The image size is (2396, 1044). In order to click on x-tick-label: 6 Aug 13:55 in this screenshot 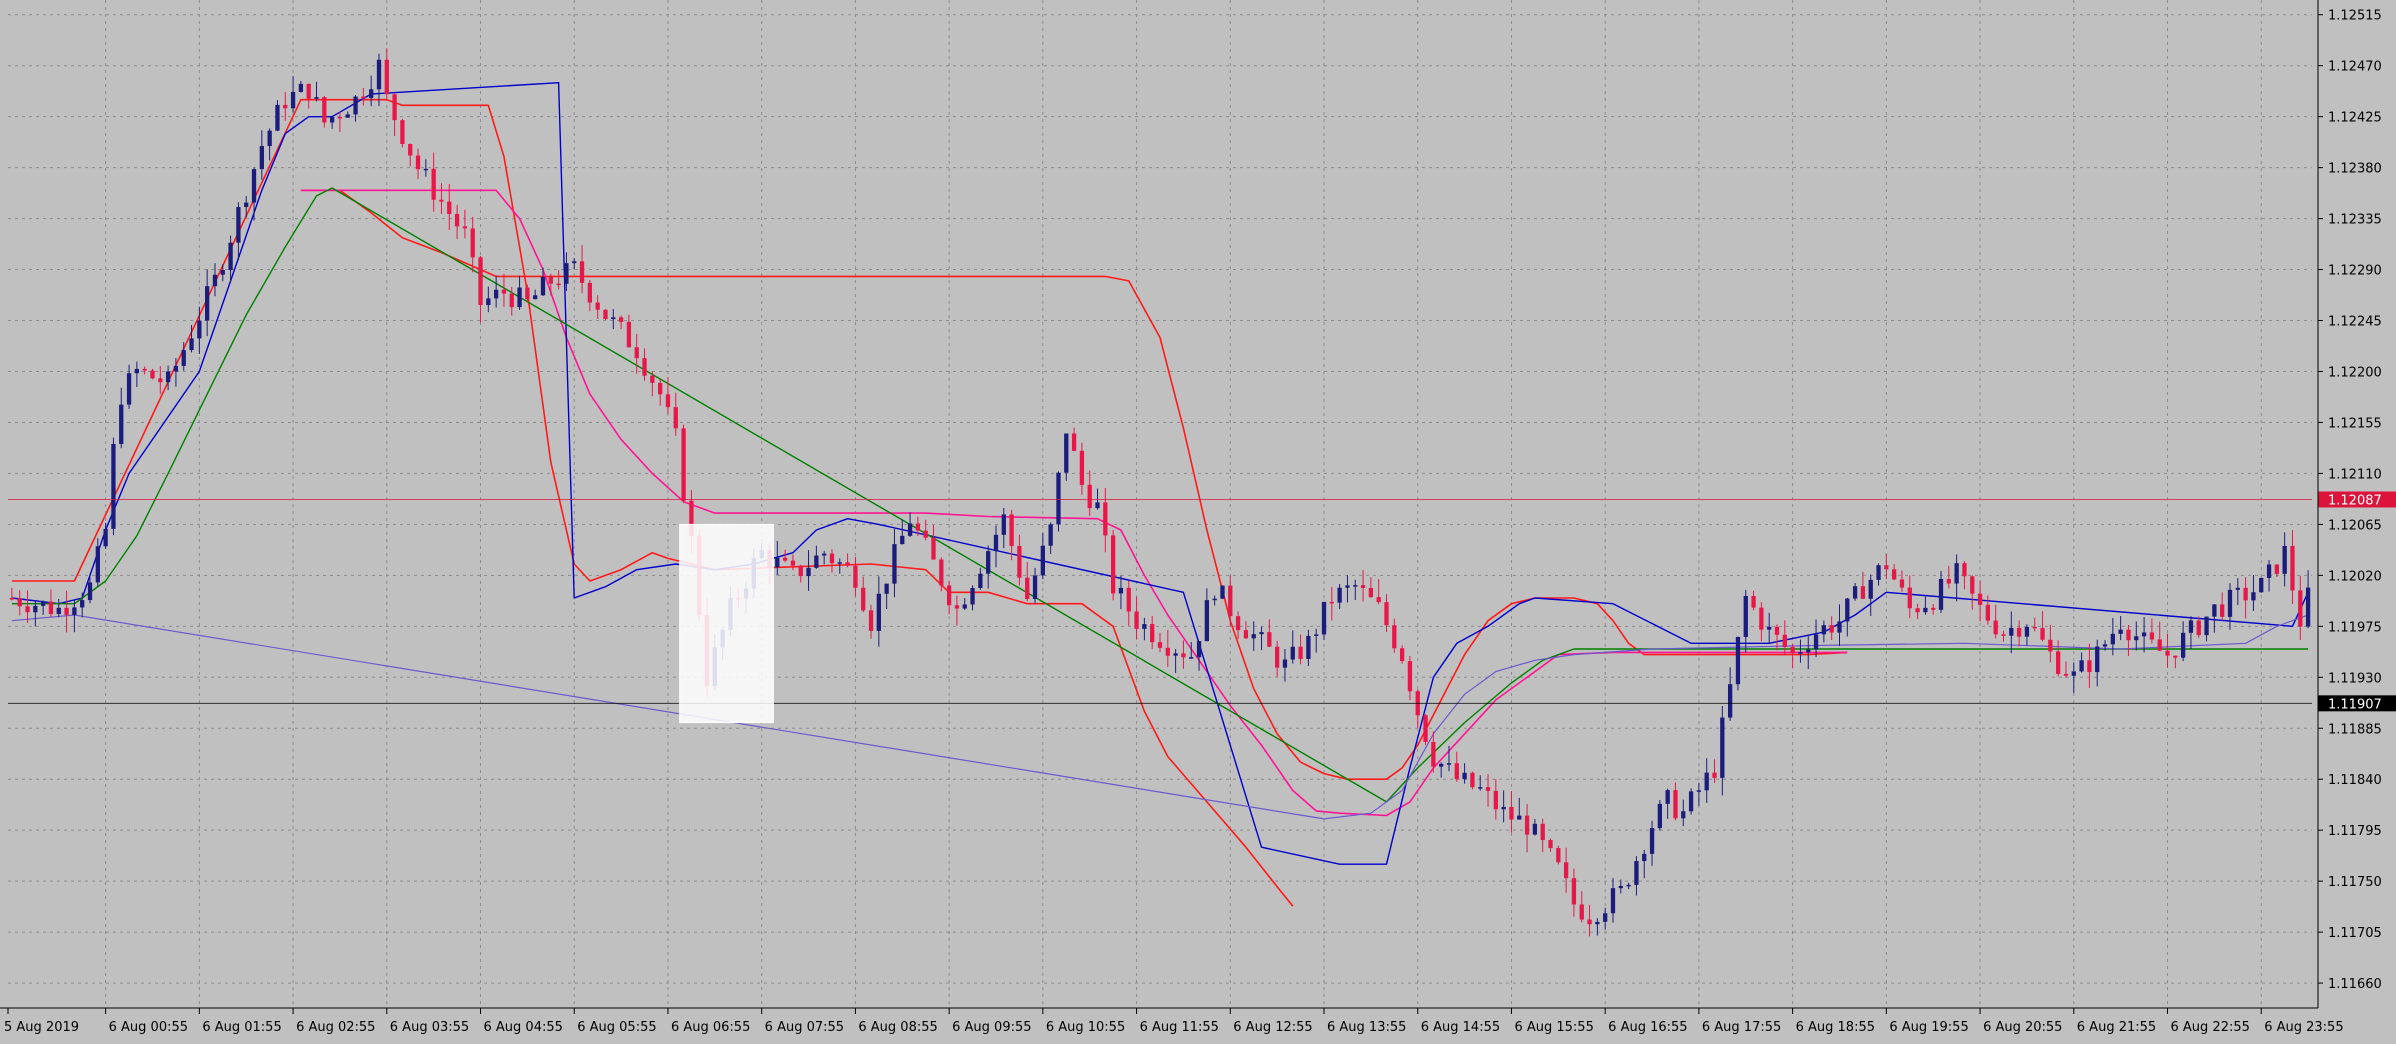, I will do `click(1366, 1027)`.